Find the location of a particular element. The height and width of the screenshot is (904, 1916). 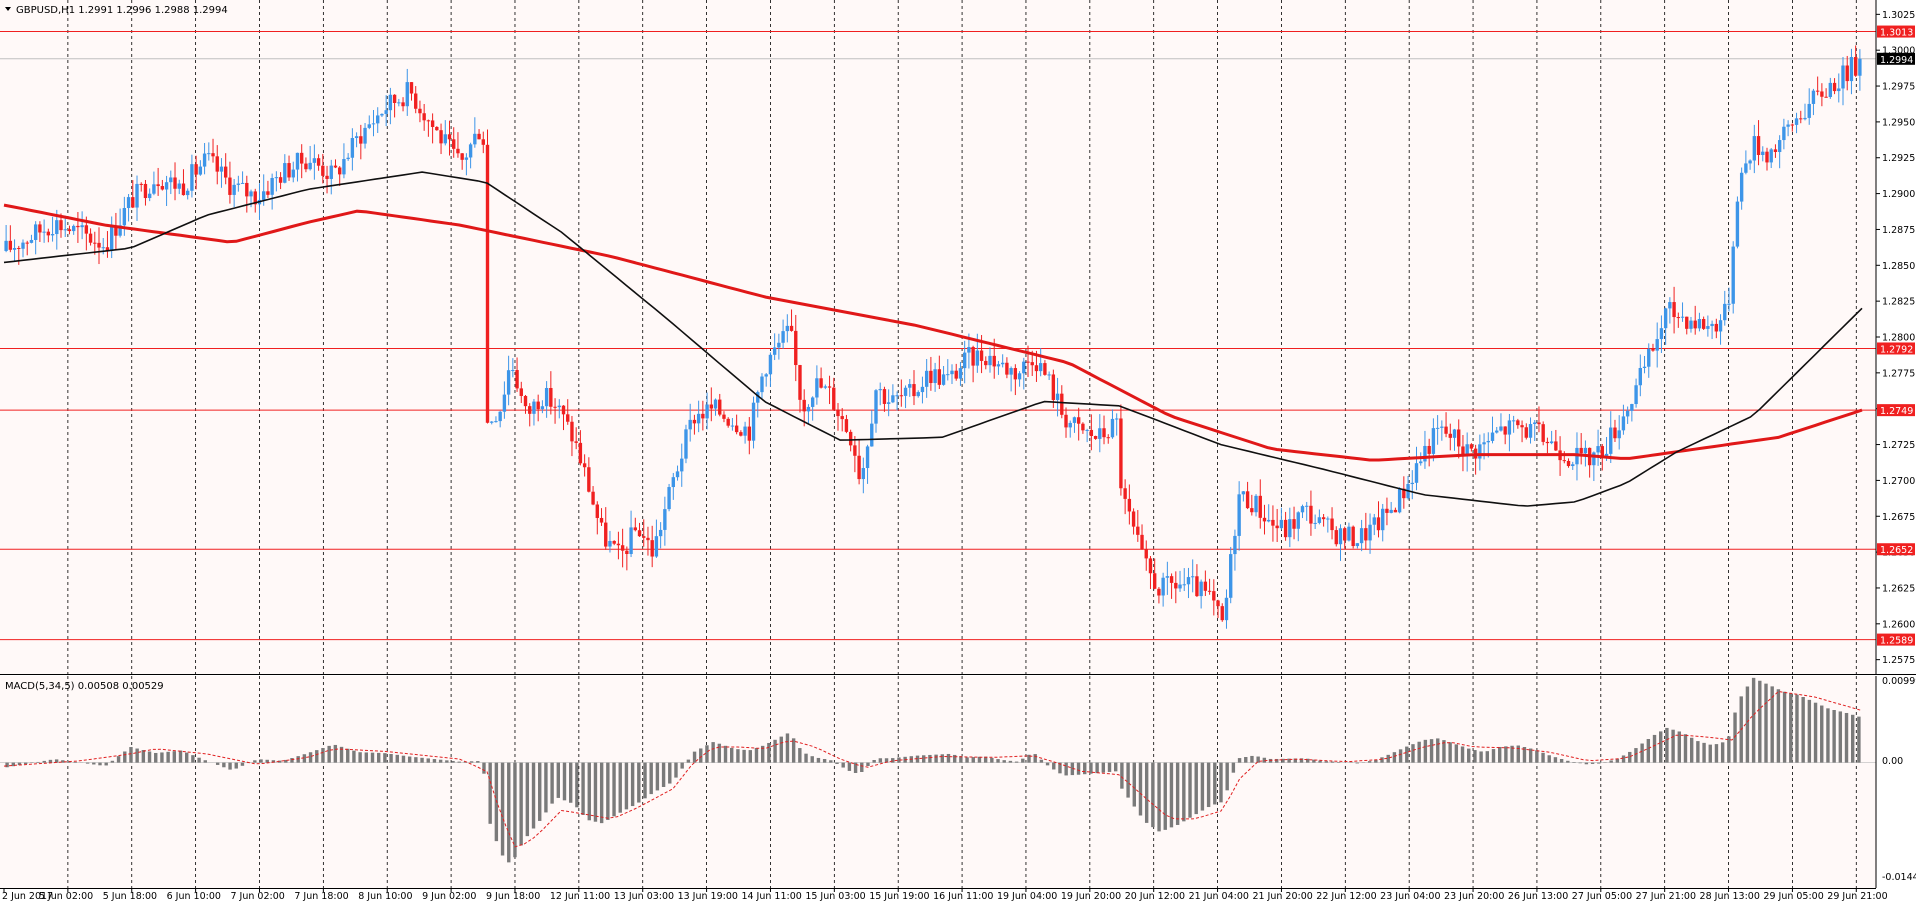

time-label: 8 Jun 10:00 is located at coordinates (385, 896).